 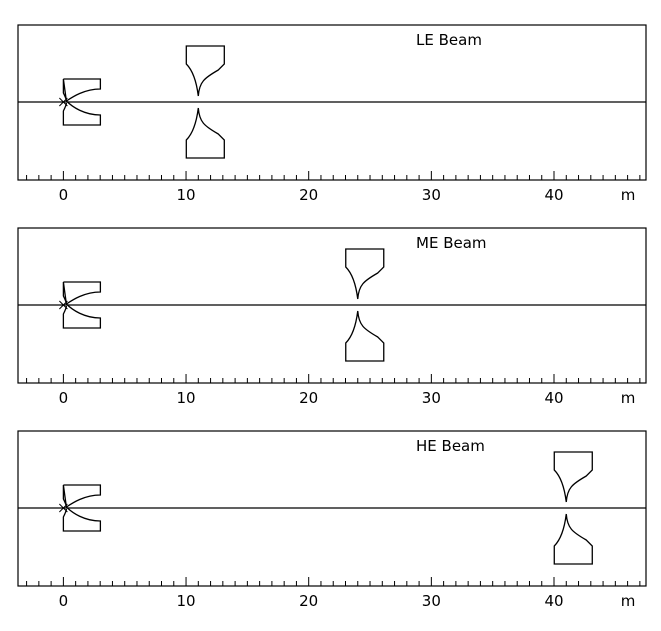 I want to click on panel-title: ME Beam, so click(x=451, y=243).